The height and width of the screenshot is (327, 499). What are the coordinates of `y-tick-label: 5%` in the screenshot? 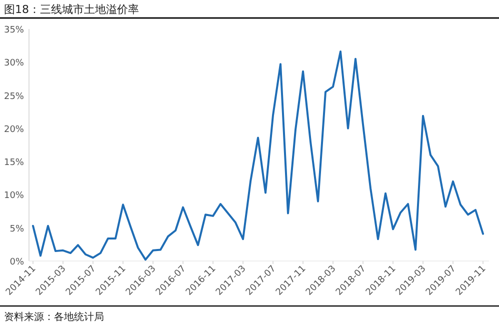 It's located at (17, 229).